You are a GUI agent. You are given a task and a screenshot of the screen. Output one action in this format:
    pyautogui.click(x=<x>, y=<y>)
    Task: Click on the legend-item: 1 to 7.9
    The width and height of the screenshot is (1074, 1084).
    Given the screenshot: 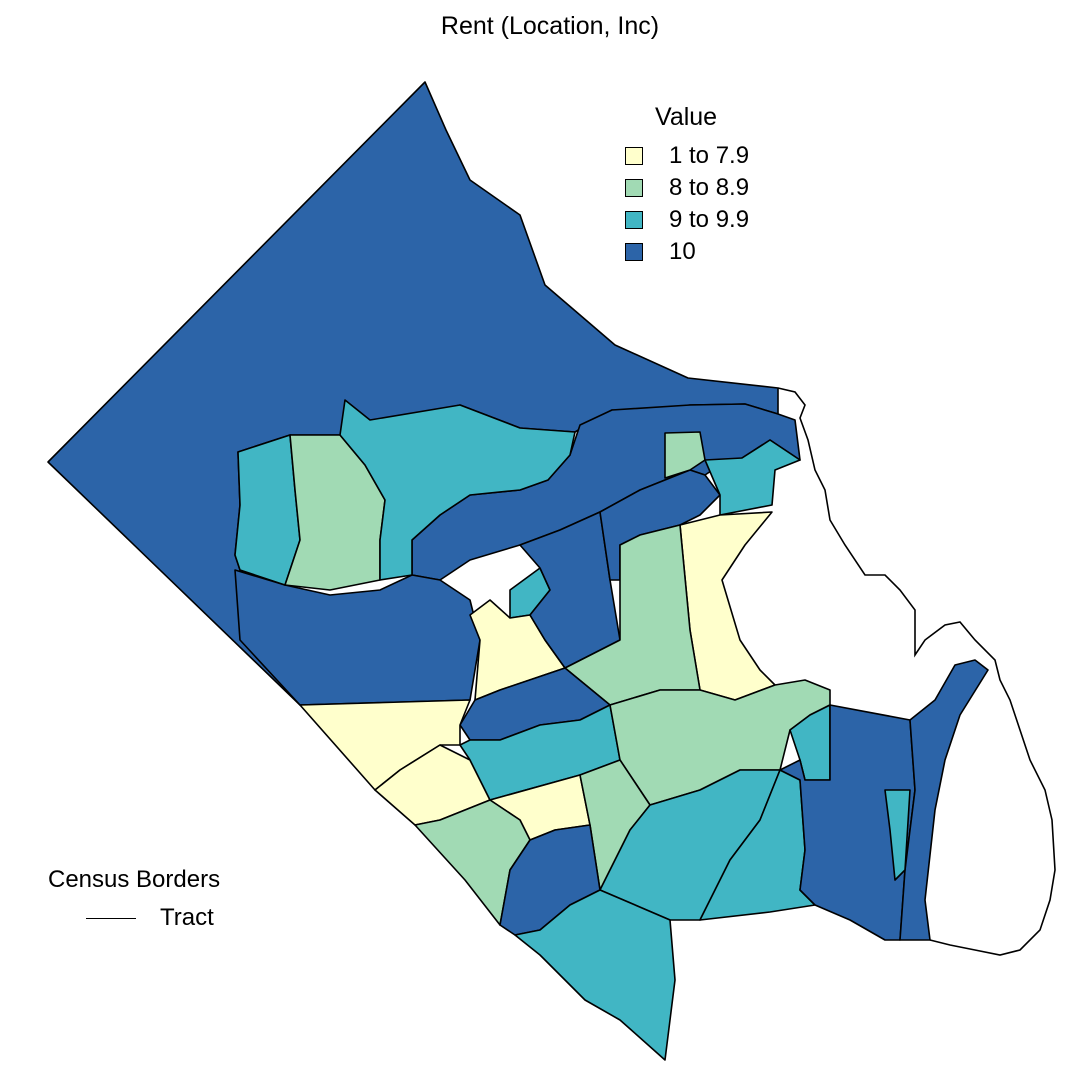 What is the action you would take?
    pyautogui.click(x=687, y=156)
    